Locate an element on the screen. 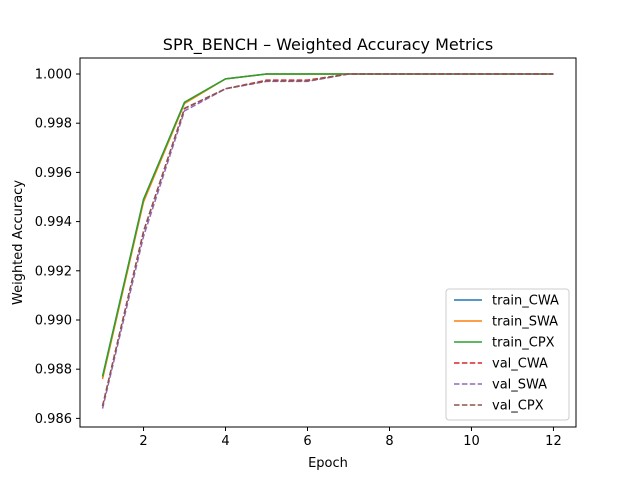 Image resolution: width=640 pixels, height=480 pixels. x-tick-label: 8 is located at coordinates (389, 441).